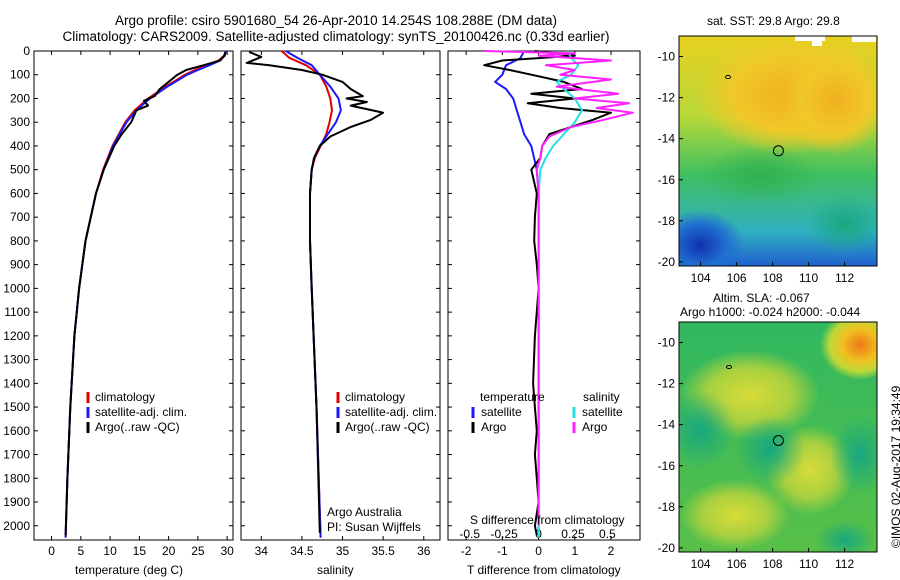 The height and width of the screenshot is (580, 900). Describe the element at coordinates (169, 551) in the screenshot. I see `x-tick-label: 20` at that location.